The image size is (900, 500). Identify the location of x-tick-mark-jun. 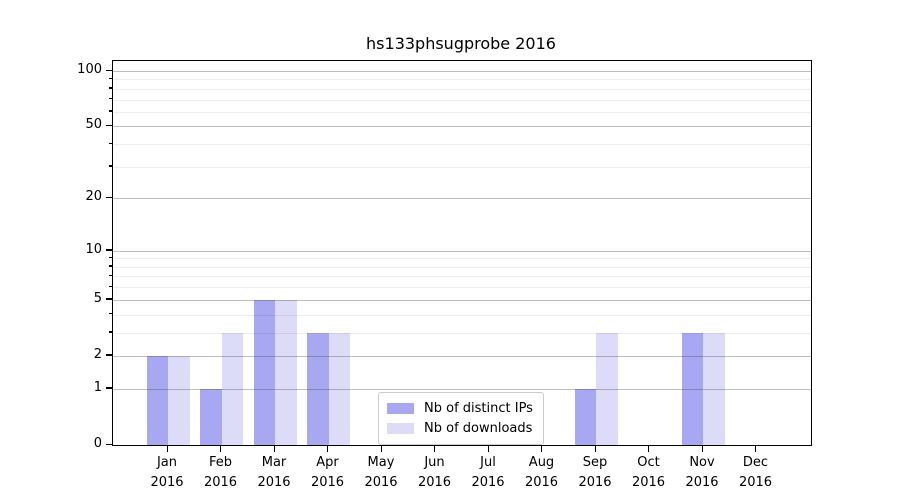
(435, 448).